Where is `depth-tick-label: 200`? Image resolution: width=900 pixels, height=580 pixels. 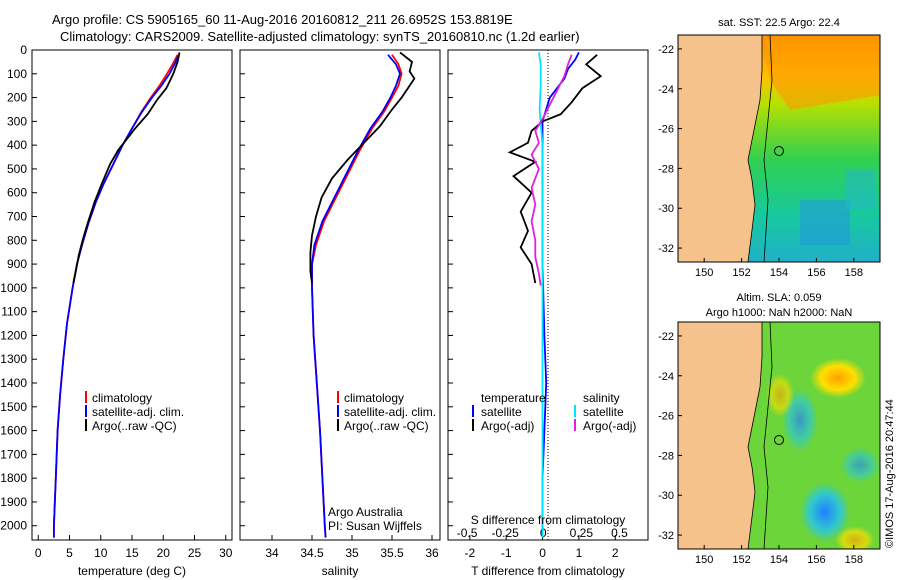
depth-tick-label: 200 is located at coordinates (17, 98).